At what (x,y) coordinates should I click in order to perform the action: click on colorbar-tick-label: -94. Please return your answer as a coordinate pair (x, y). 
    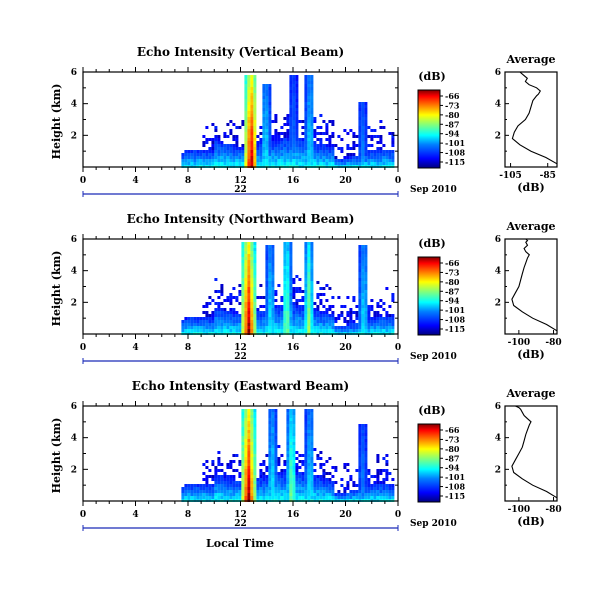
    Looking at the image, I should click on (452, 301).